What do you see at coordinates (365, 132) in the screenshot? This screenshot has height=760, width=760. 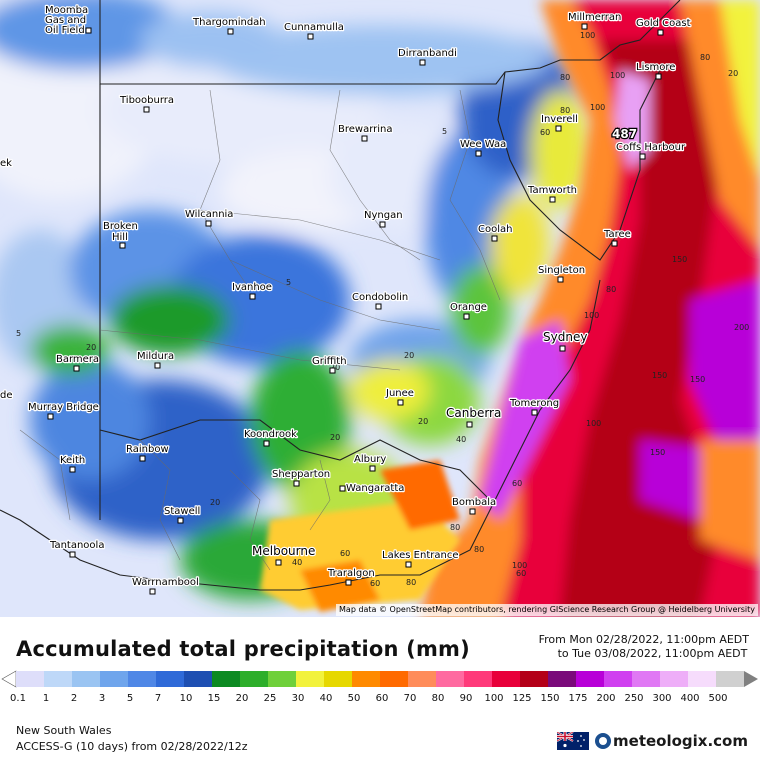 I see `city-brewarrina: Brewarrina` at bounding box center [365, 132].